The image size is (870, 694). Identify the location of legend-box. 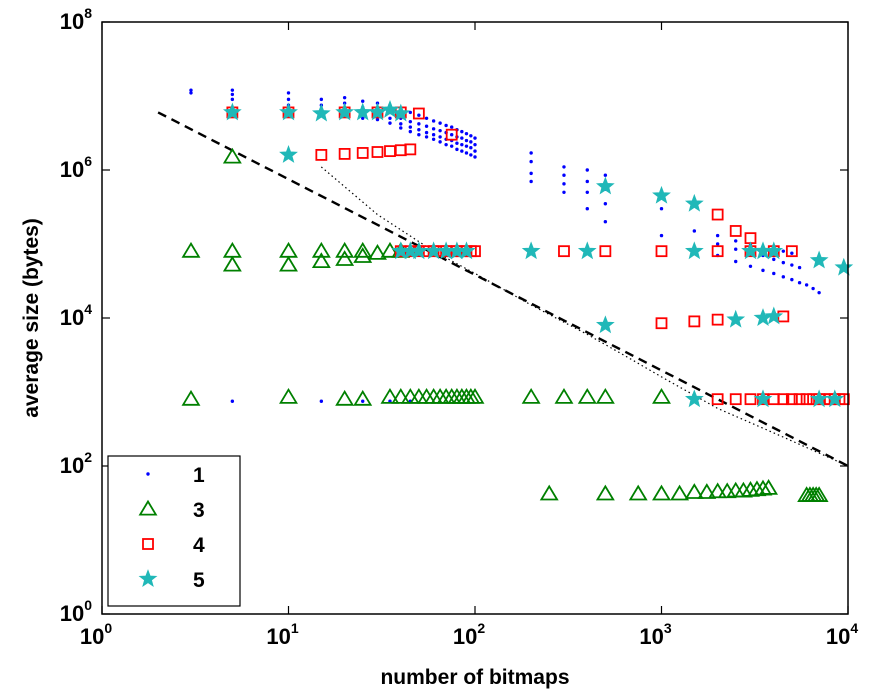
(174, 531).